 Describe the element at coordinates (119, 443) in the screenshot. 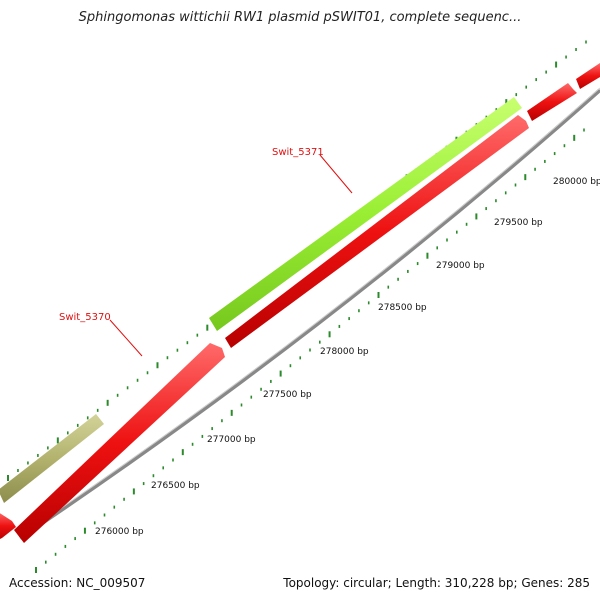

I see `gene-swit-5370-body` at that location.